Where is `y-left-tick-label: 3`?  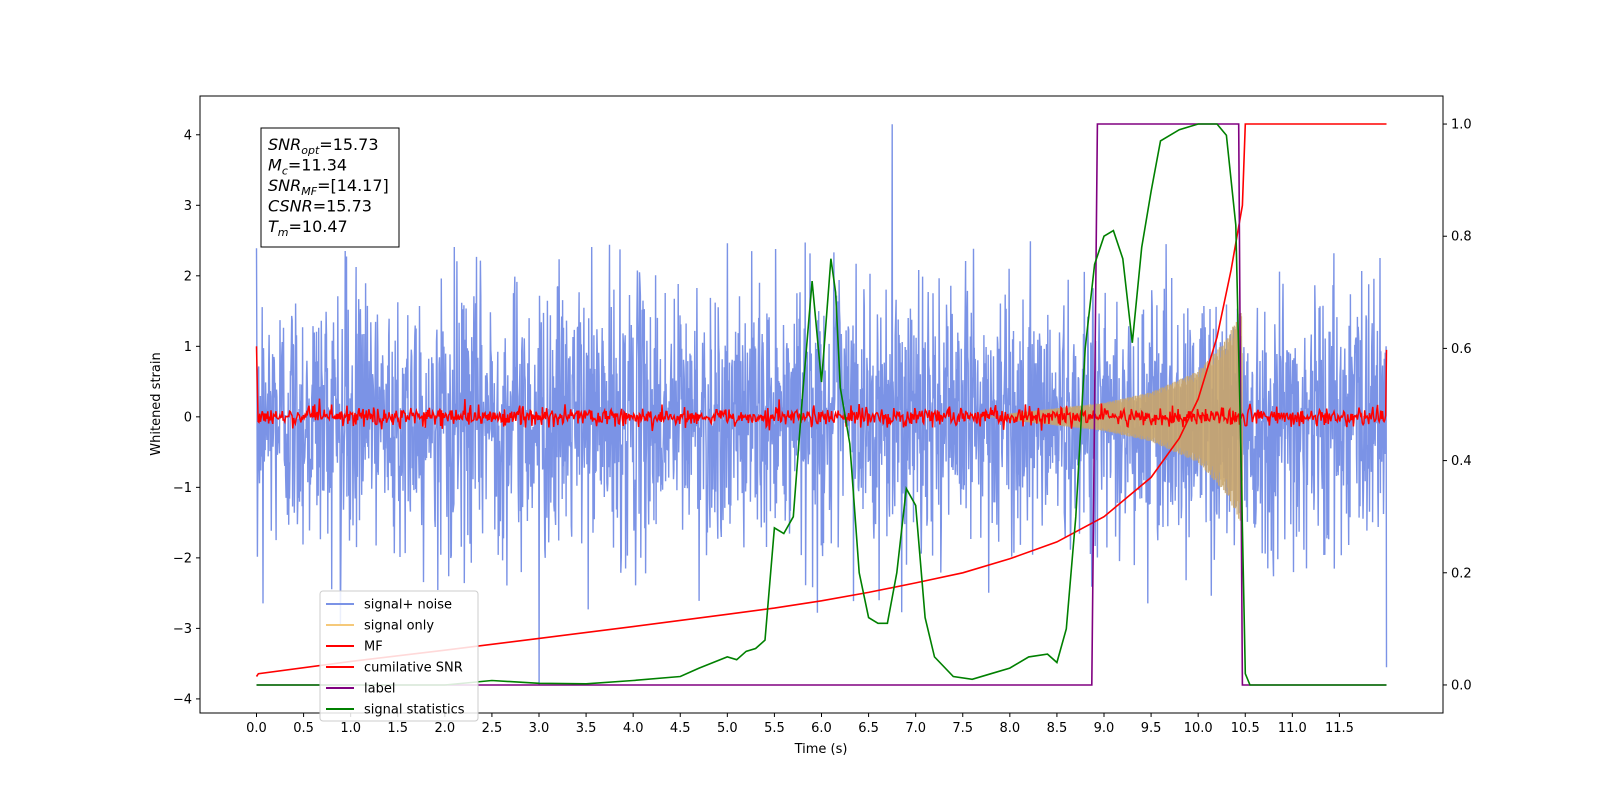
y-left-tick-label: 3 is located at coordinates (188, 206).